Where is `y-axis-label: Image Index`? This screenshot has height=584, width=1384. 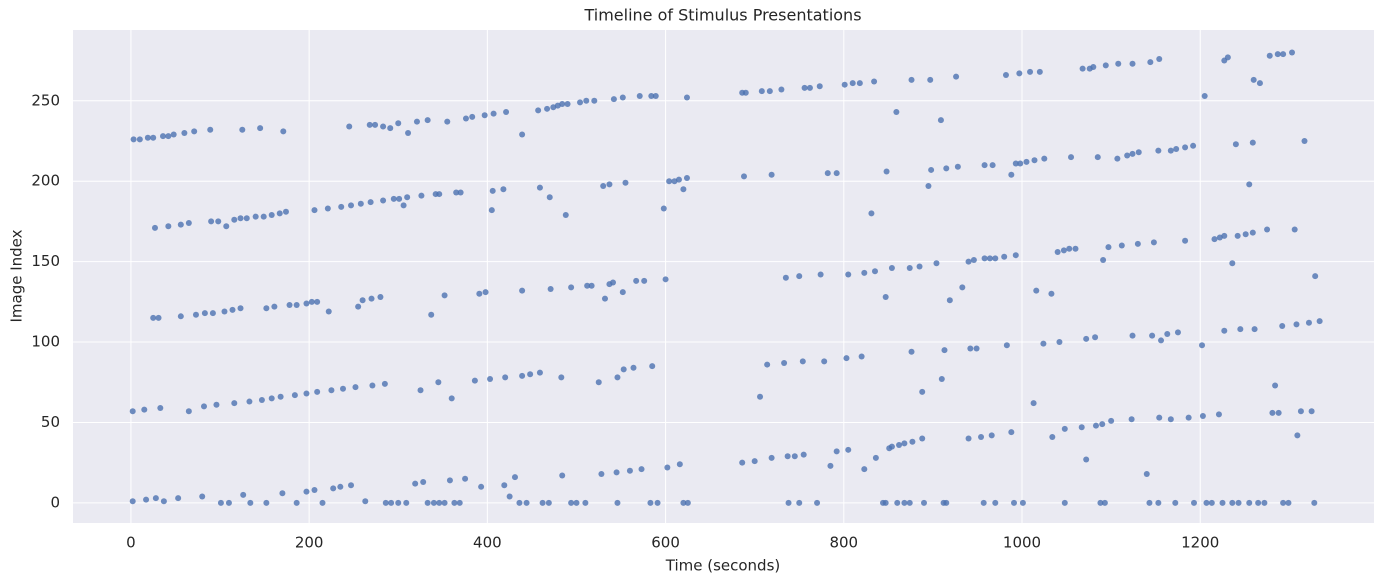 y-axis-label: Image Index is located at coordinates (17, 275).